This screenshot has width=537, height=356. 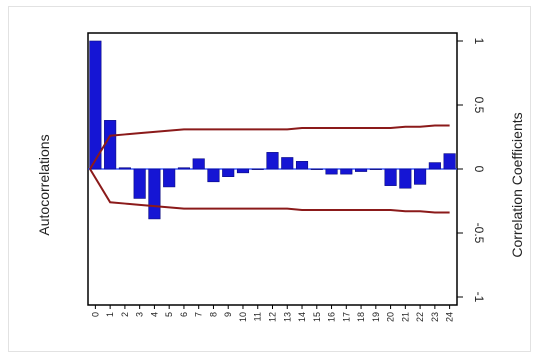 I want to click on y-axis-title: Autocorrelations, so click(x=44, y=184).